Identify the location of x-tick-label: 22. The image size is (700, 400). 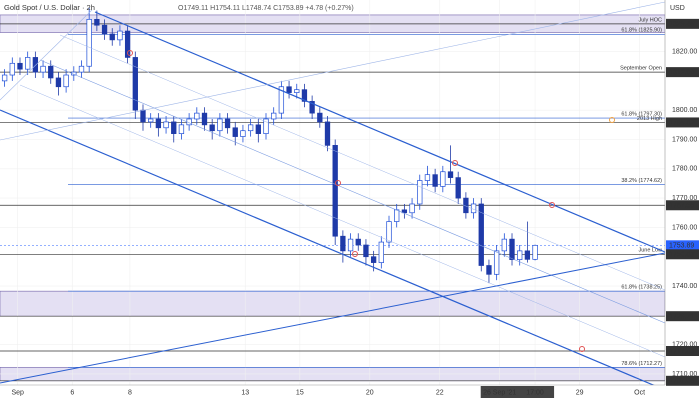
(440, 392).